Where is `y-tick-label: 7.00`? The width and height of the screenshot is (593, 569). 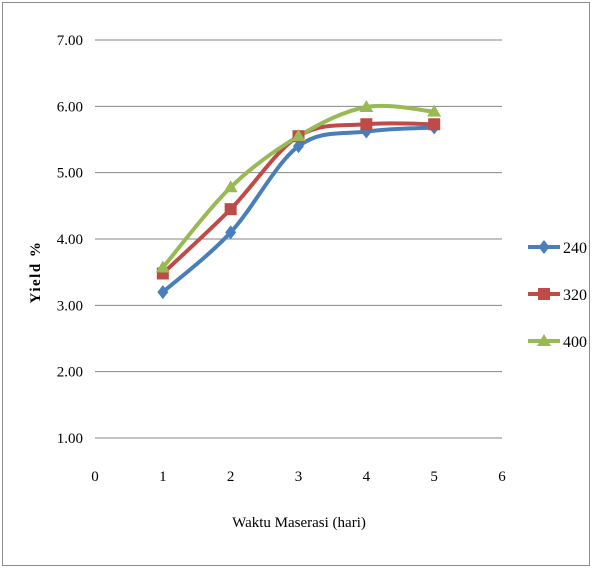 y-tick-label: 7.00 is located at coordinates (70, 41).